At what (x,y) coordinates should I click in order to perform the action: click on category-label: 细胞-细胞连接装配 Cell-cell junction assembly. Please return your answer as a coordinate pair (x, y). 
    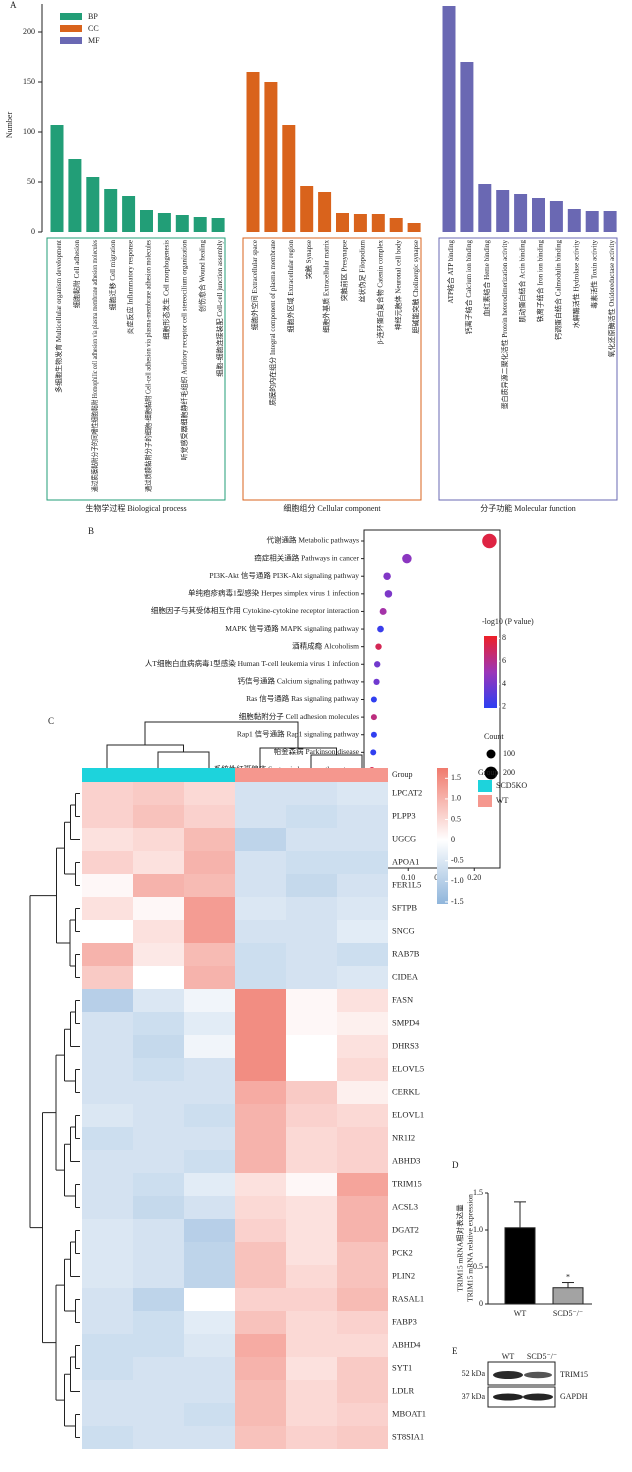
    Looking at the image, I should click on (219, 308).